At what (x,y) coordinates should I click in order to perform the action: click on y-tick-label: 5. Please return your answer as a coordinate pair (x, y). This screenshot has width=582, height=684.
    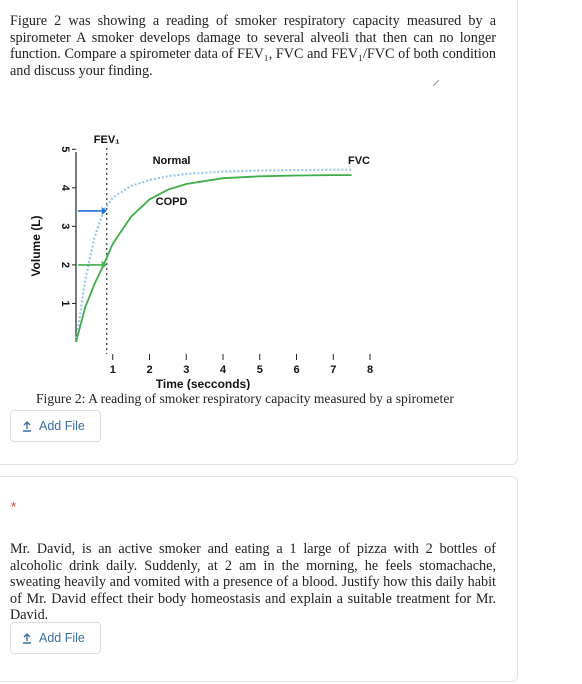
    Looking at the image, I should click on (65, 149).